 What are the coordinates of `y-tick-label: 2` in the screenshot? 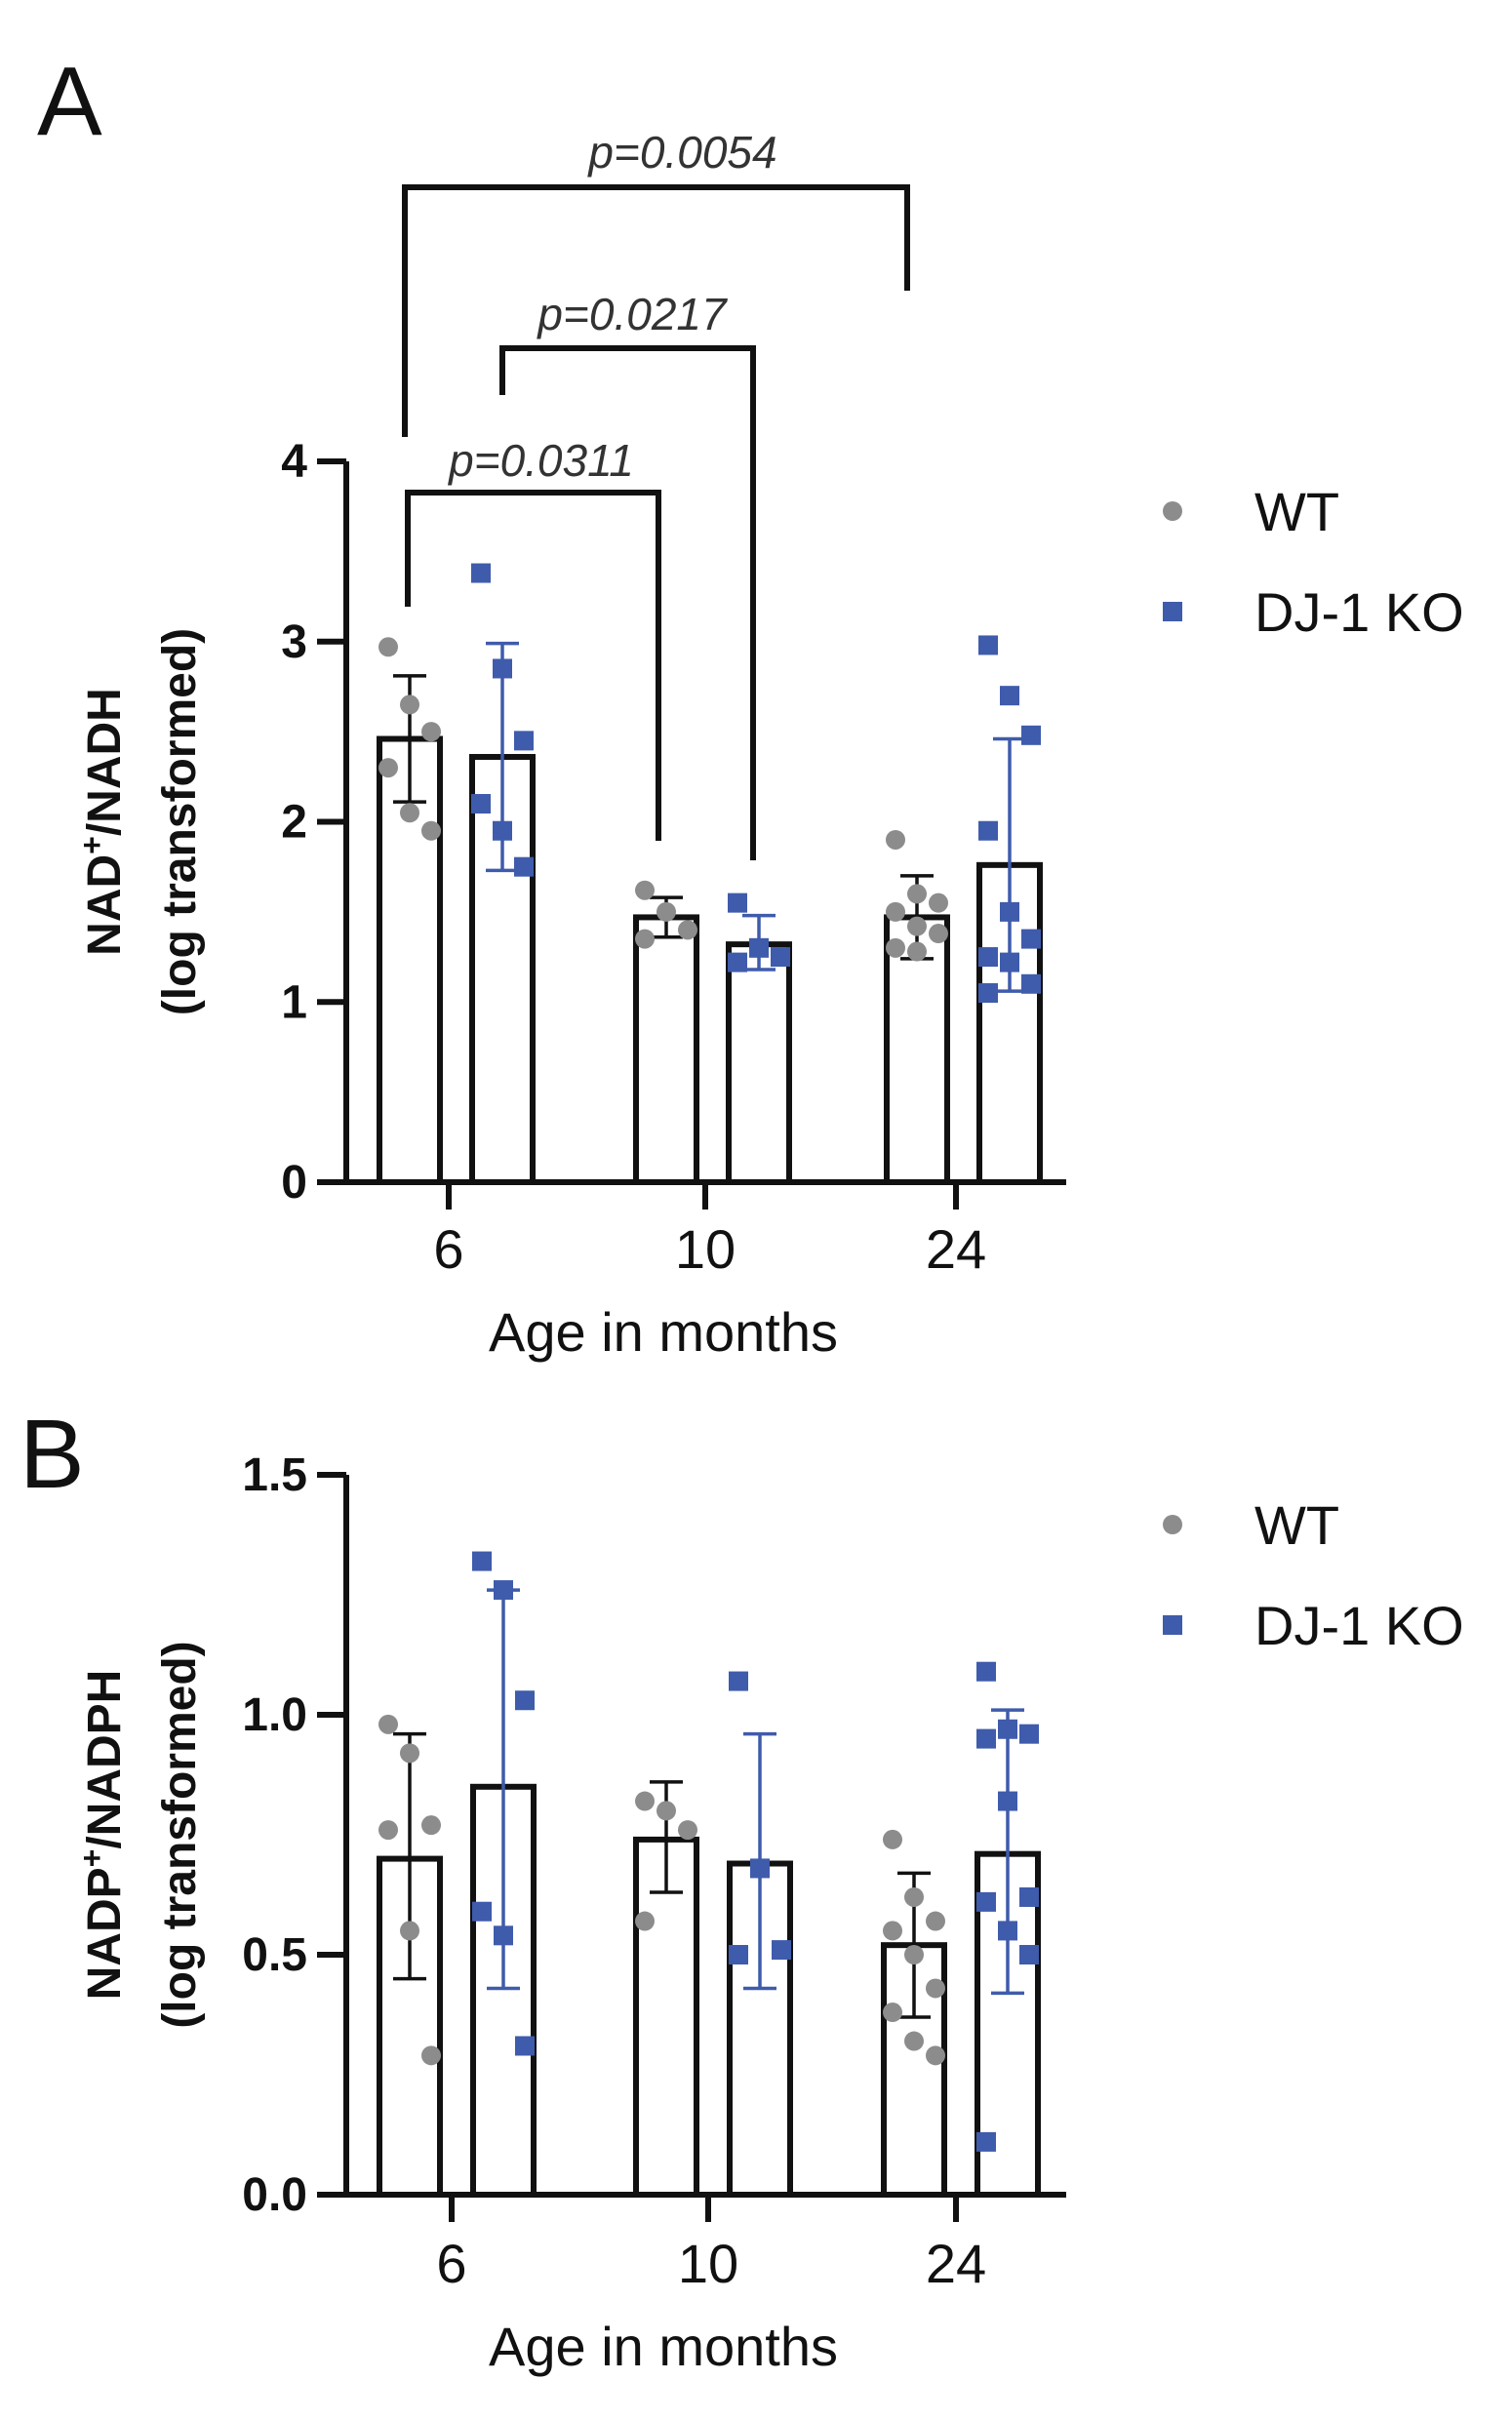 It's located at (294, 823).